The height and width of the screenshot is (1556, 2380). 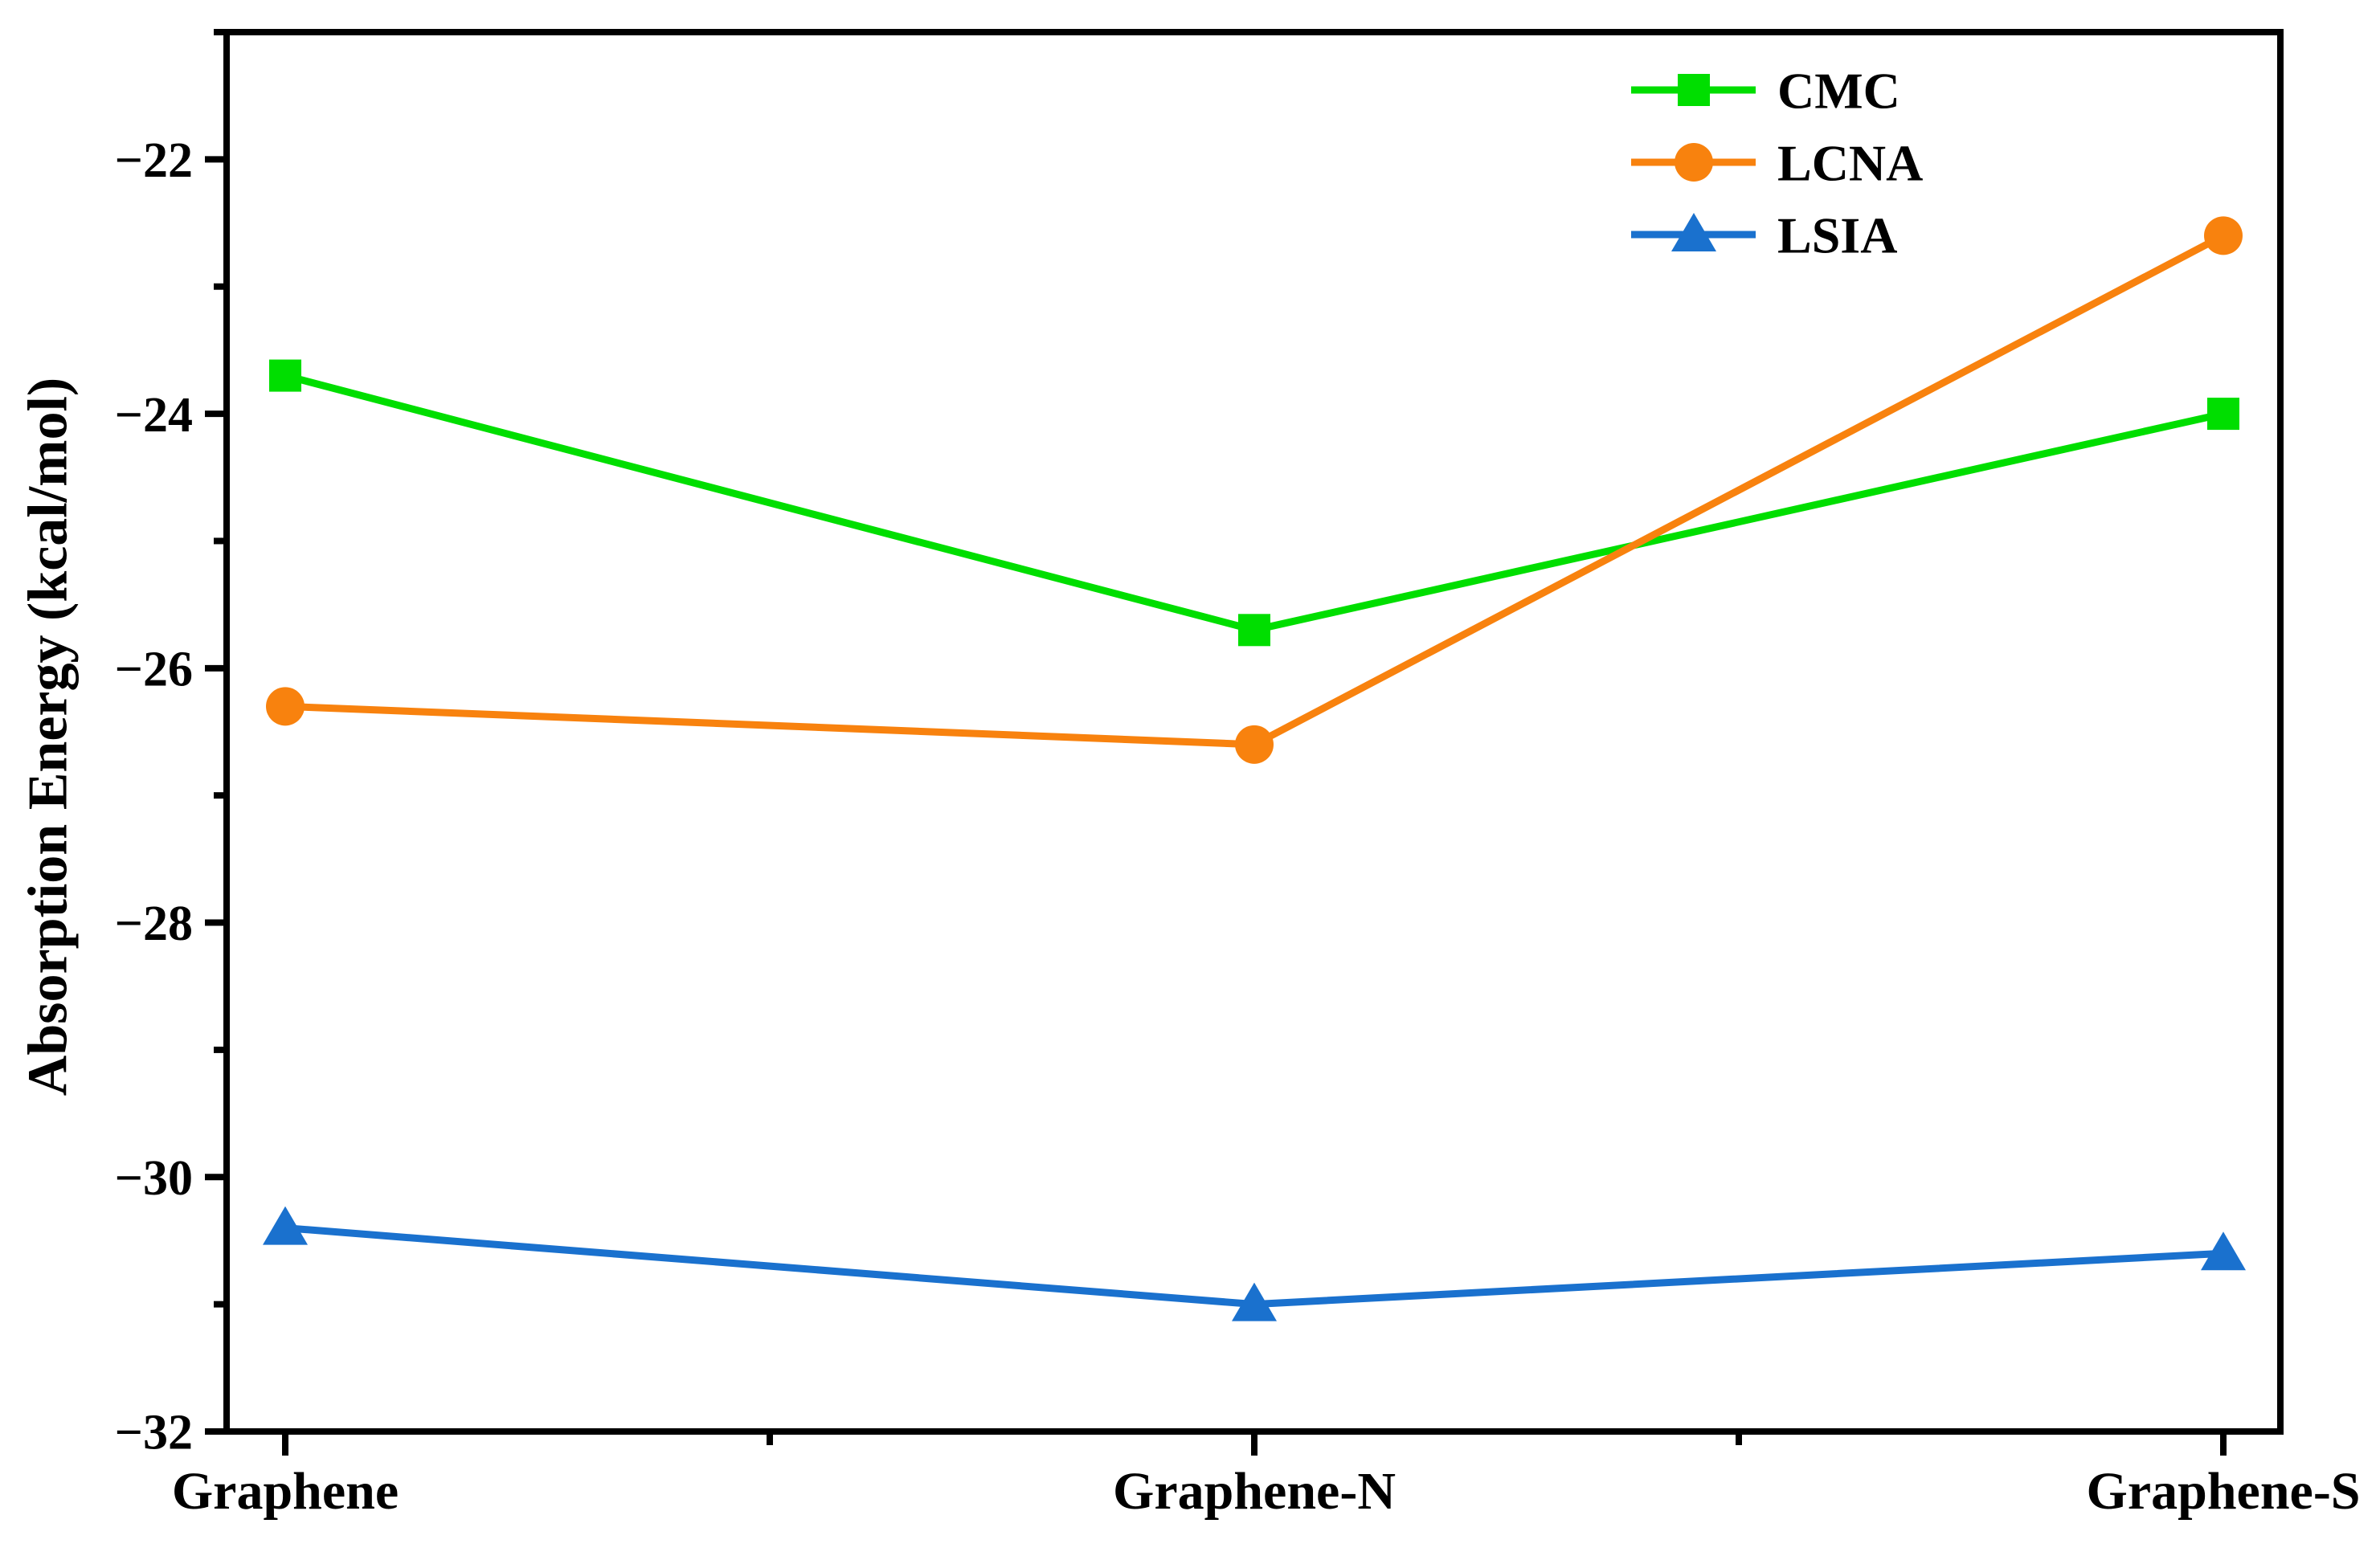 I want to click on legend-entry-cmc: CMC, so click(x=1766, y=90).